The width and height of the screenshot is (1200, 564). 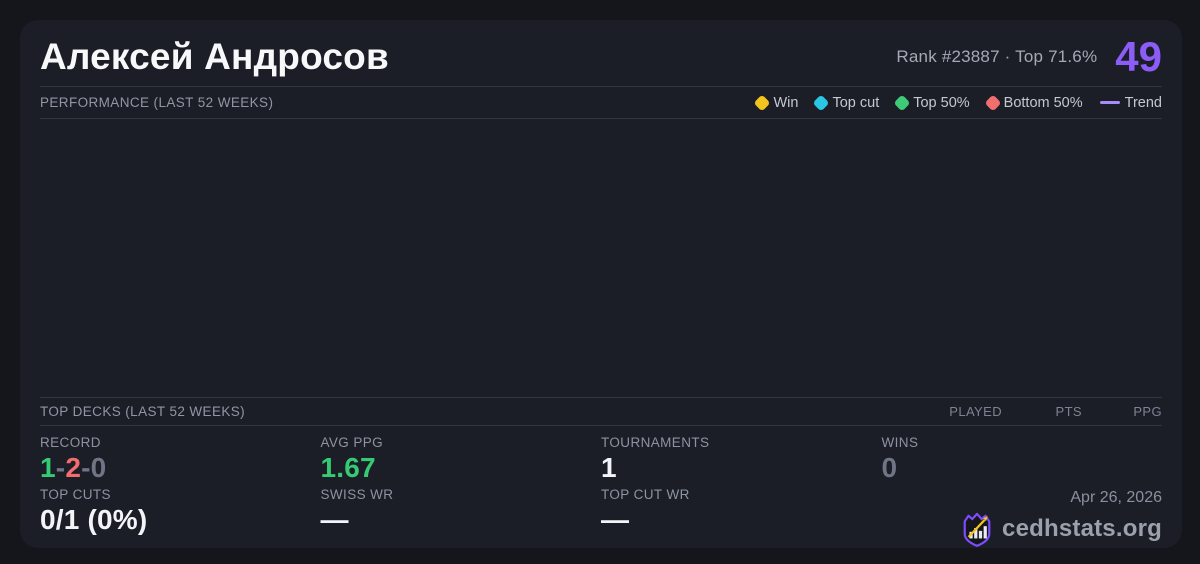 I want to click on top-cut-dot-icon, so click(x=821, y=102).